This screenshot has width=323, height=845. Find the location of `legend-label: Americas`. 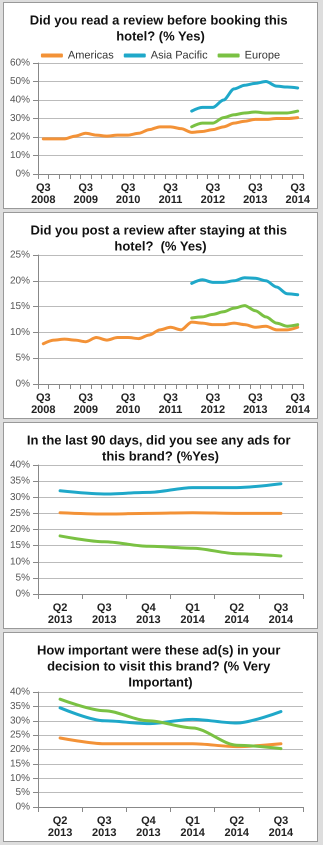

legend-label: Americas is located at coordinates (91, 56).